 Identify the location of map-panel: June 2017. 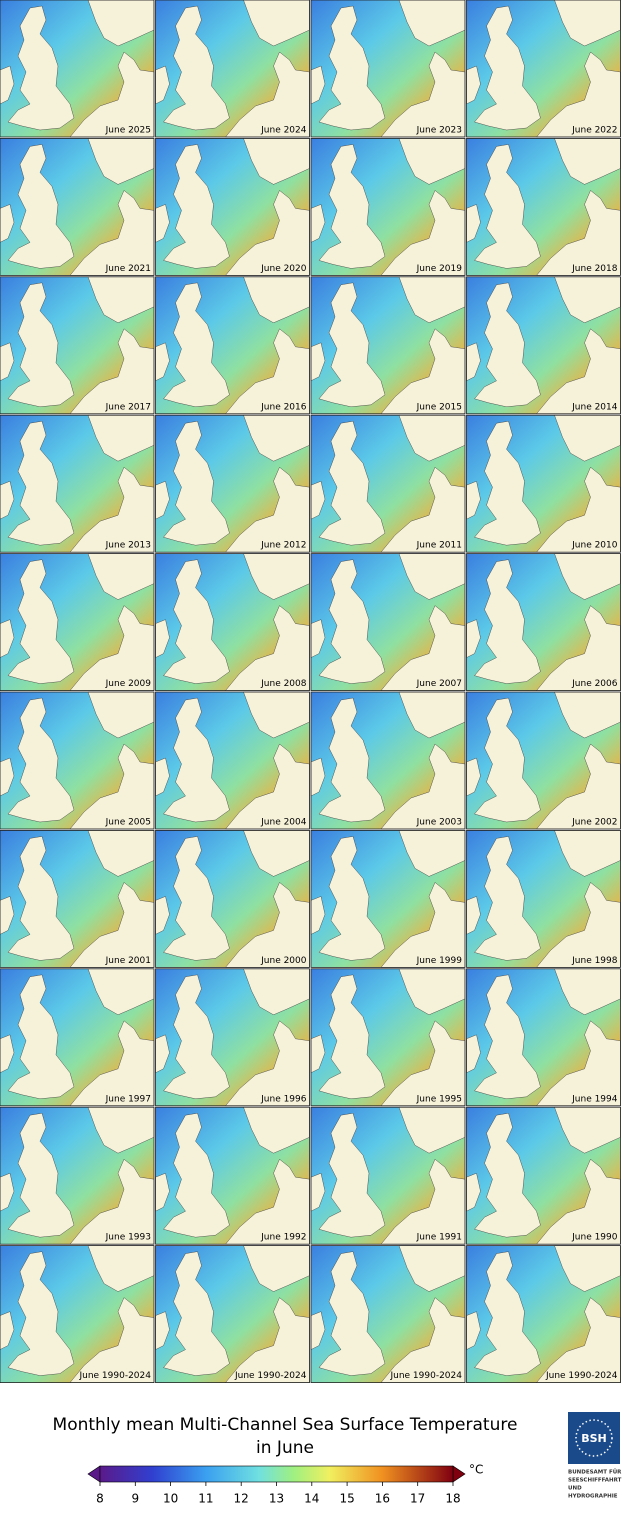
(77, 345).